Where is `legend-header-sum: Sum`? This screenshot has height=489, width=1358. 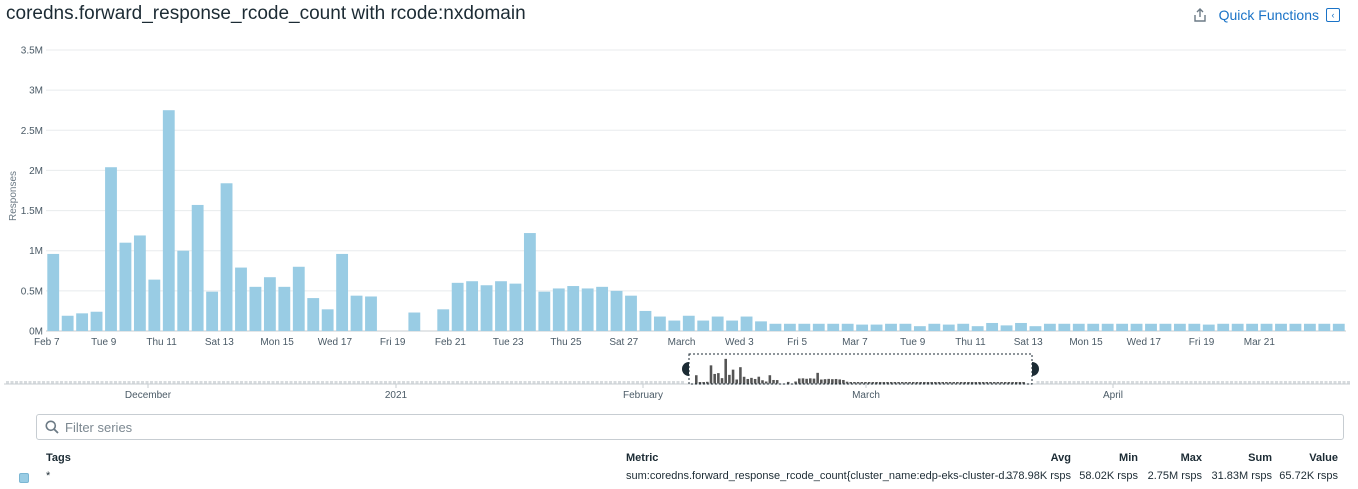 legend-header-sum: Sum is located at coordinates (1260, 458).